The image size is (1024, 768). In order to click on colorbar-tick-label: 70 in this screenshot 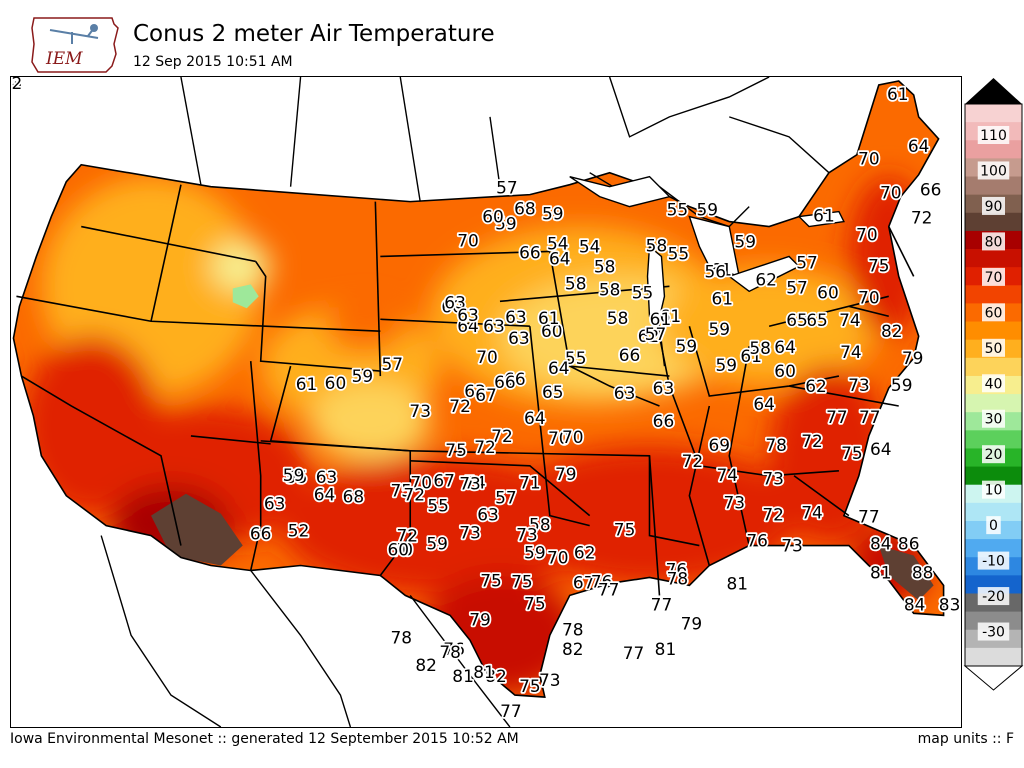, I will do `click(994, 278)`.